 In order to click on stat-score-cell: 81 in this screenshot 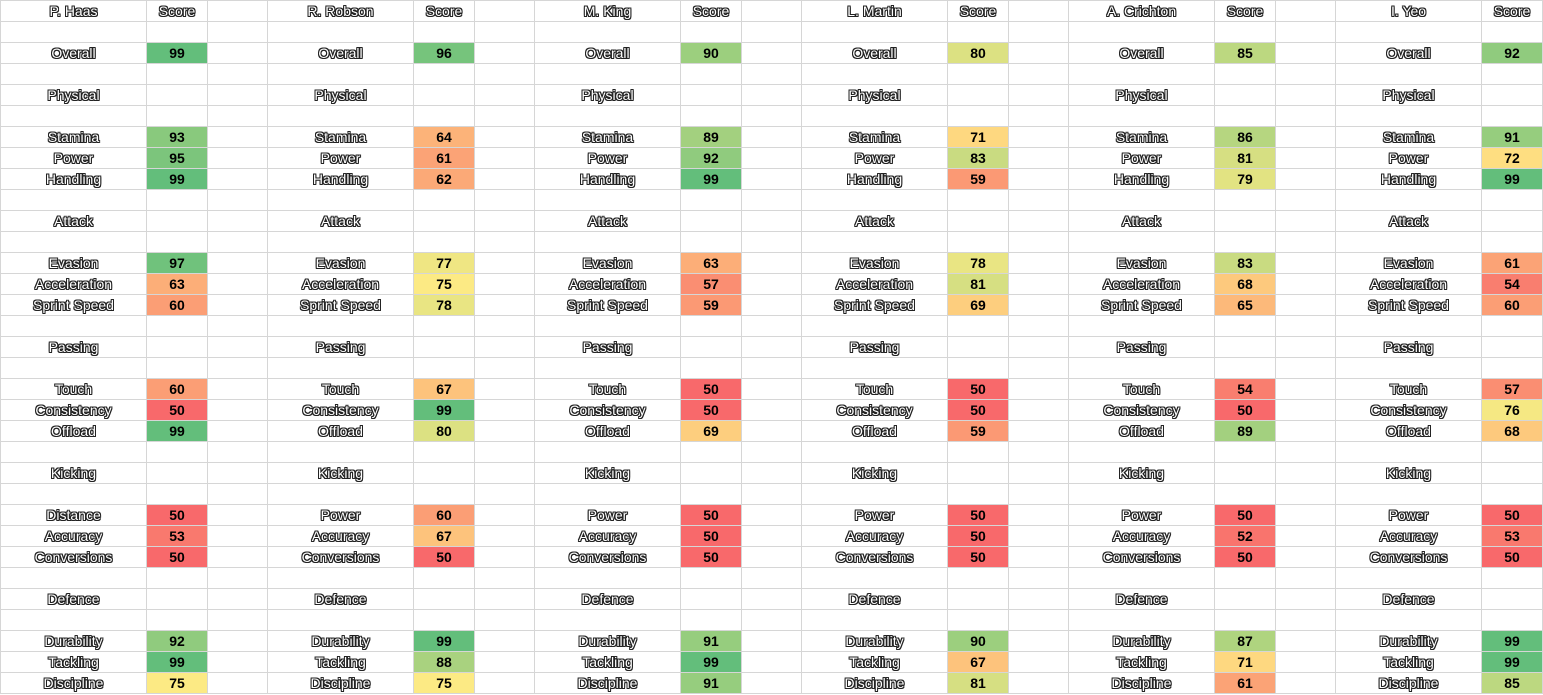, I will do `click(978, 683)`.